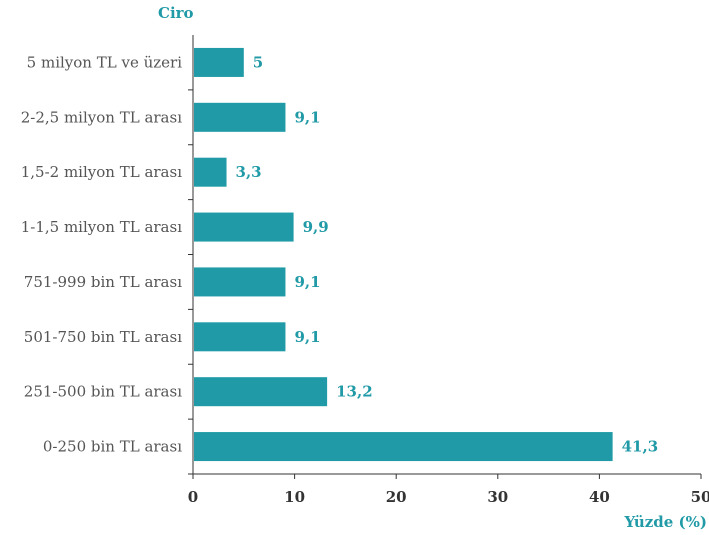 This screenshot has width=709, height=535. What do you see at coordinates (103, 282) in the screenshot?
I see `category-label: 751-999 bin TL arası` at bounding box center [103, 282].